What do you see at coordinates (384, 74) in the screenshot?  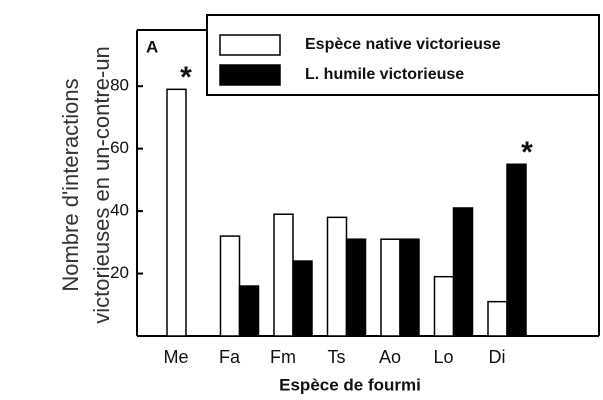 I see `legend-label: L. humile victorieuse` at bounding box center [384, 74].